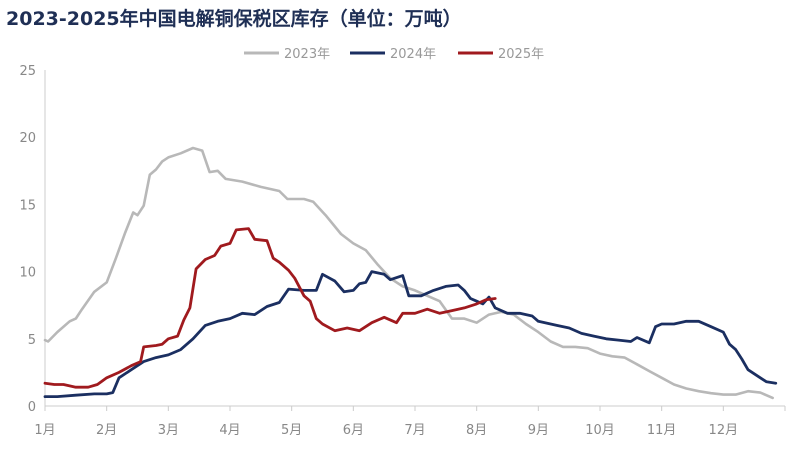 This screenshot has height=452, width=800. Describe the element at coordinates (291, 430) in the screenshot. I see `x-tick-label: 5月` at that location.